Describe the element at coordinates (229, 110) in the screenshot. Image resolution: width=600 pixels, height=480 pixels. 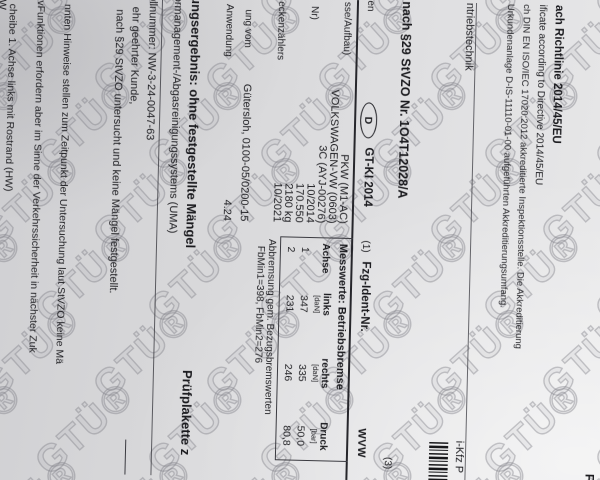
I see `vehicle-row-version: Anwendung 4.24` at that location.